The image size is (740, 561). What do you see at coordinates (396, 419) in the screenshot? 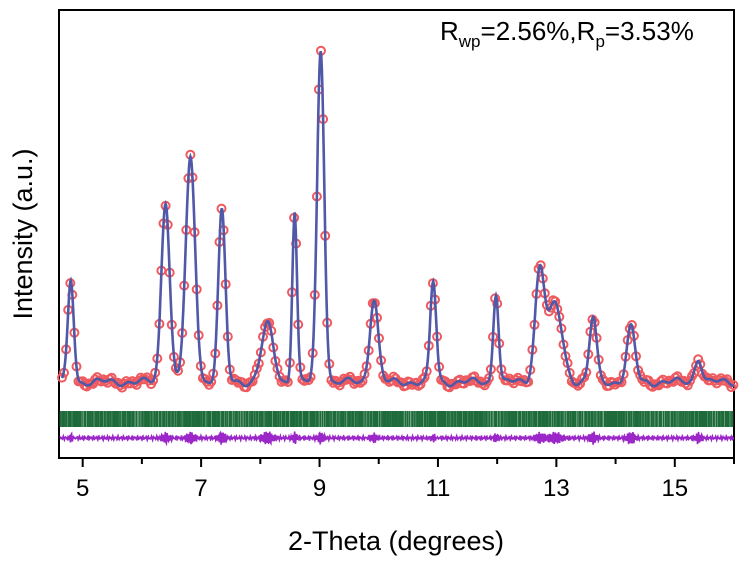
I see `bragg-reflection-ticks` at bounding box center [396, 419].